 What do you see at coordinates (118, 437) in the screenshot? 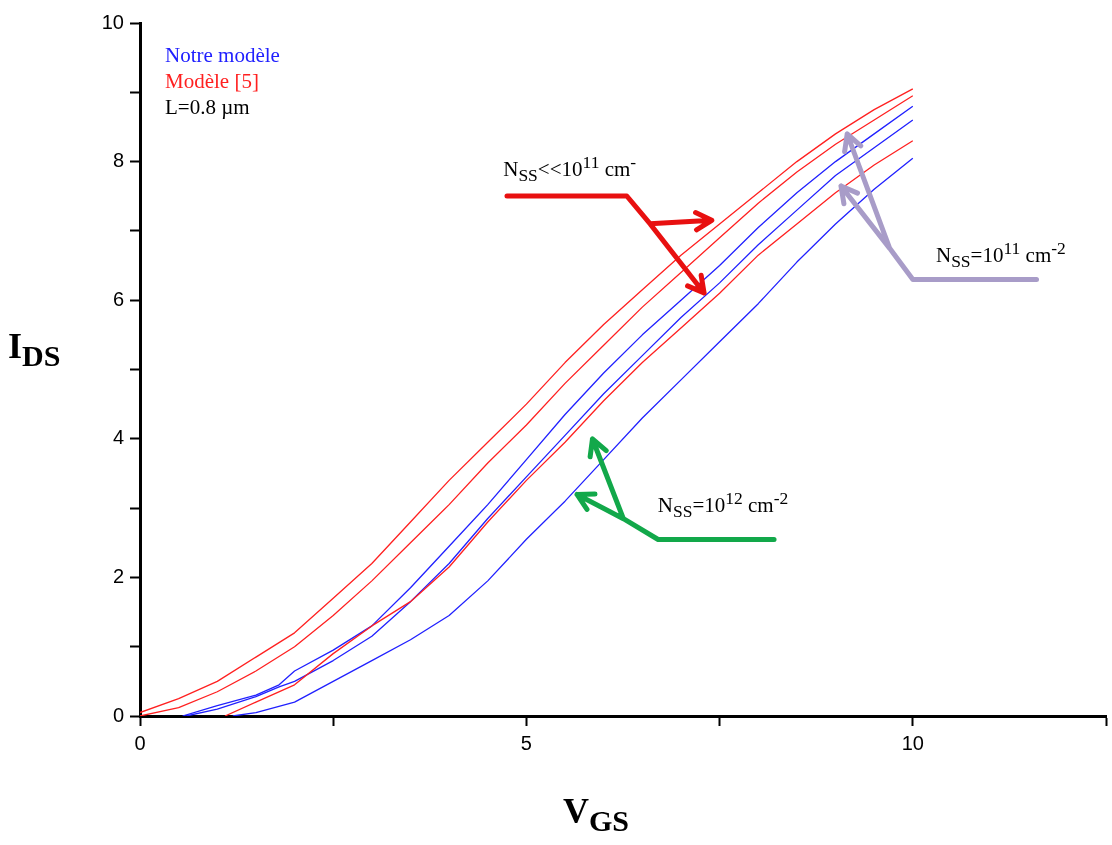
I see `y-tick-label: 4` at bounding box center [118, 437].